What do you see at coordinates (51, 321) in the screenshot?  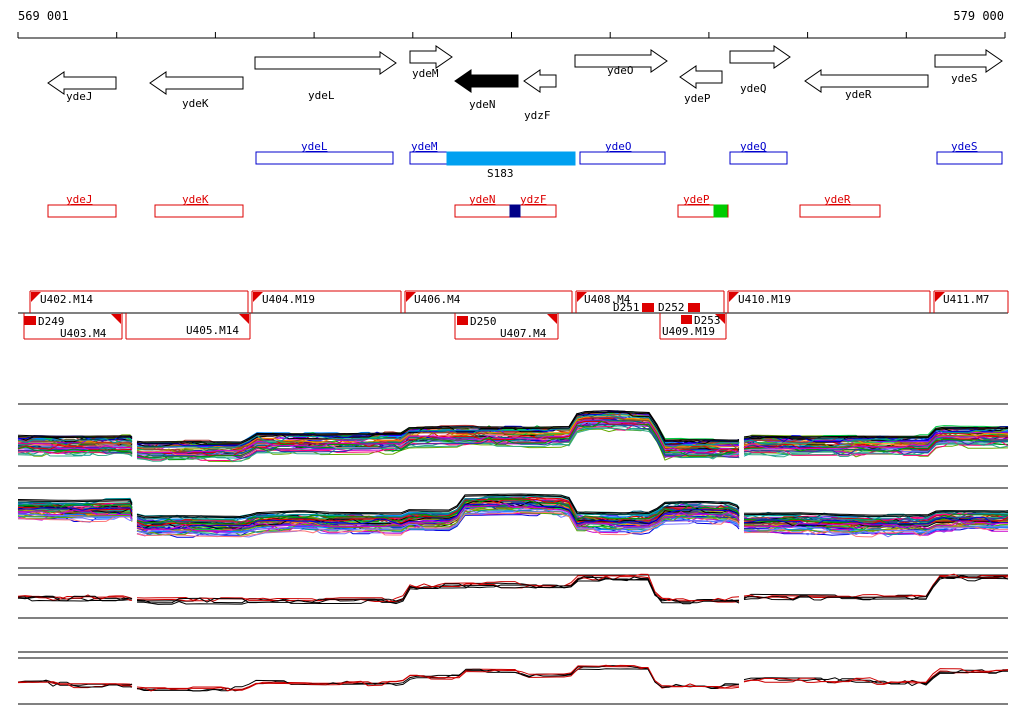 I see `probe-marker-label-D249: D249` at bounding box center [51, 321].